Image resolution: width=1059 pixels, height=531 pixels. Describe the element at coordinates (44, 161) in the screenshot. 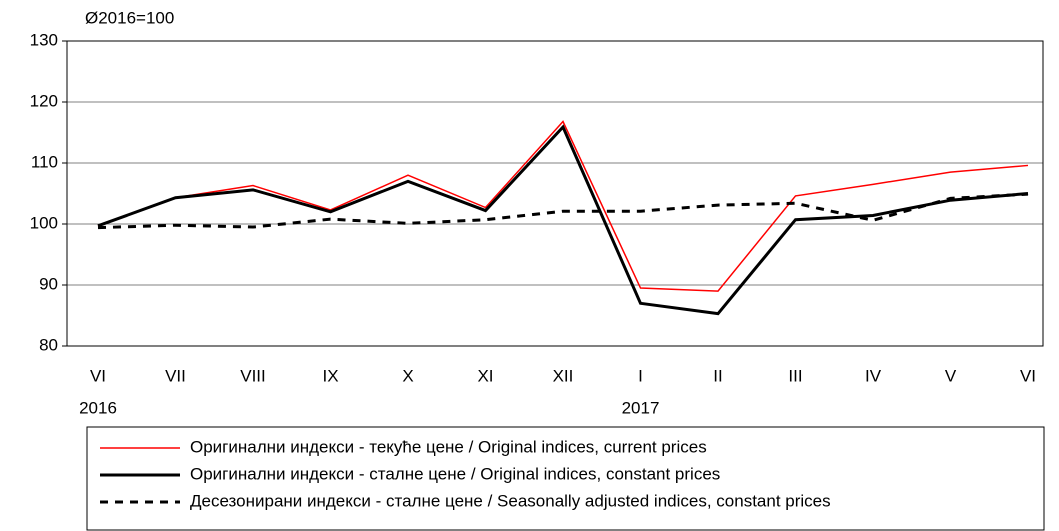

I see `y-tick-label: 110` at that location.